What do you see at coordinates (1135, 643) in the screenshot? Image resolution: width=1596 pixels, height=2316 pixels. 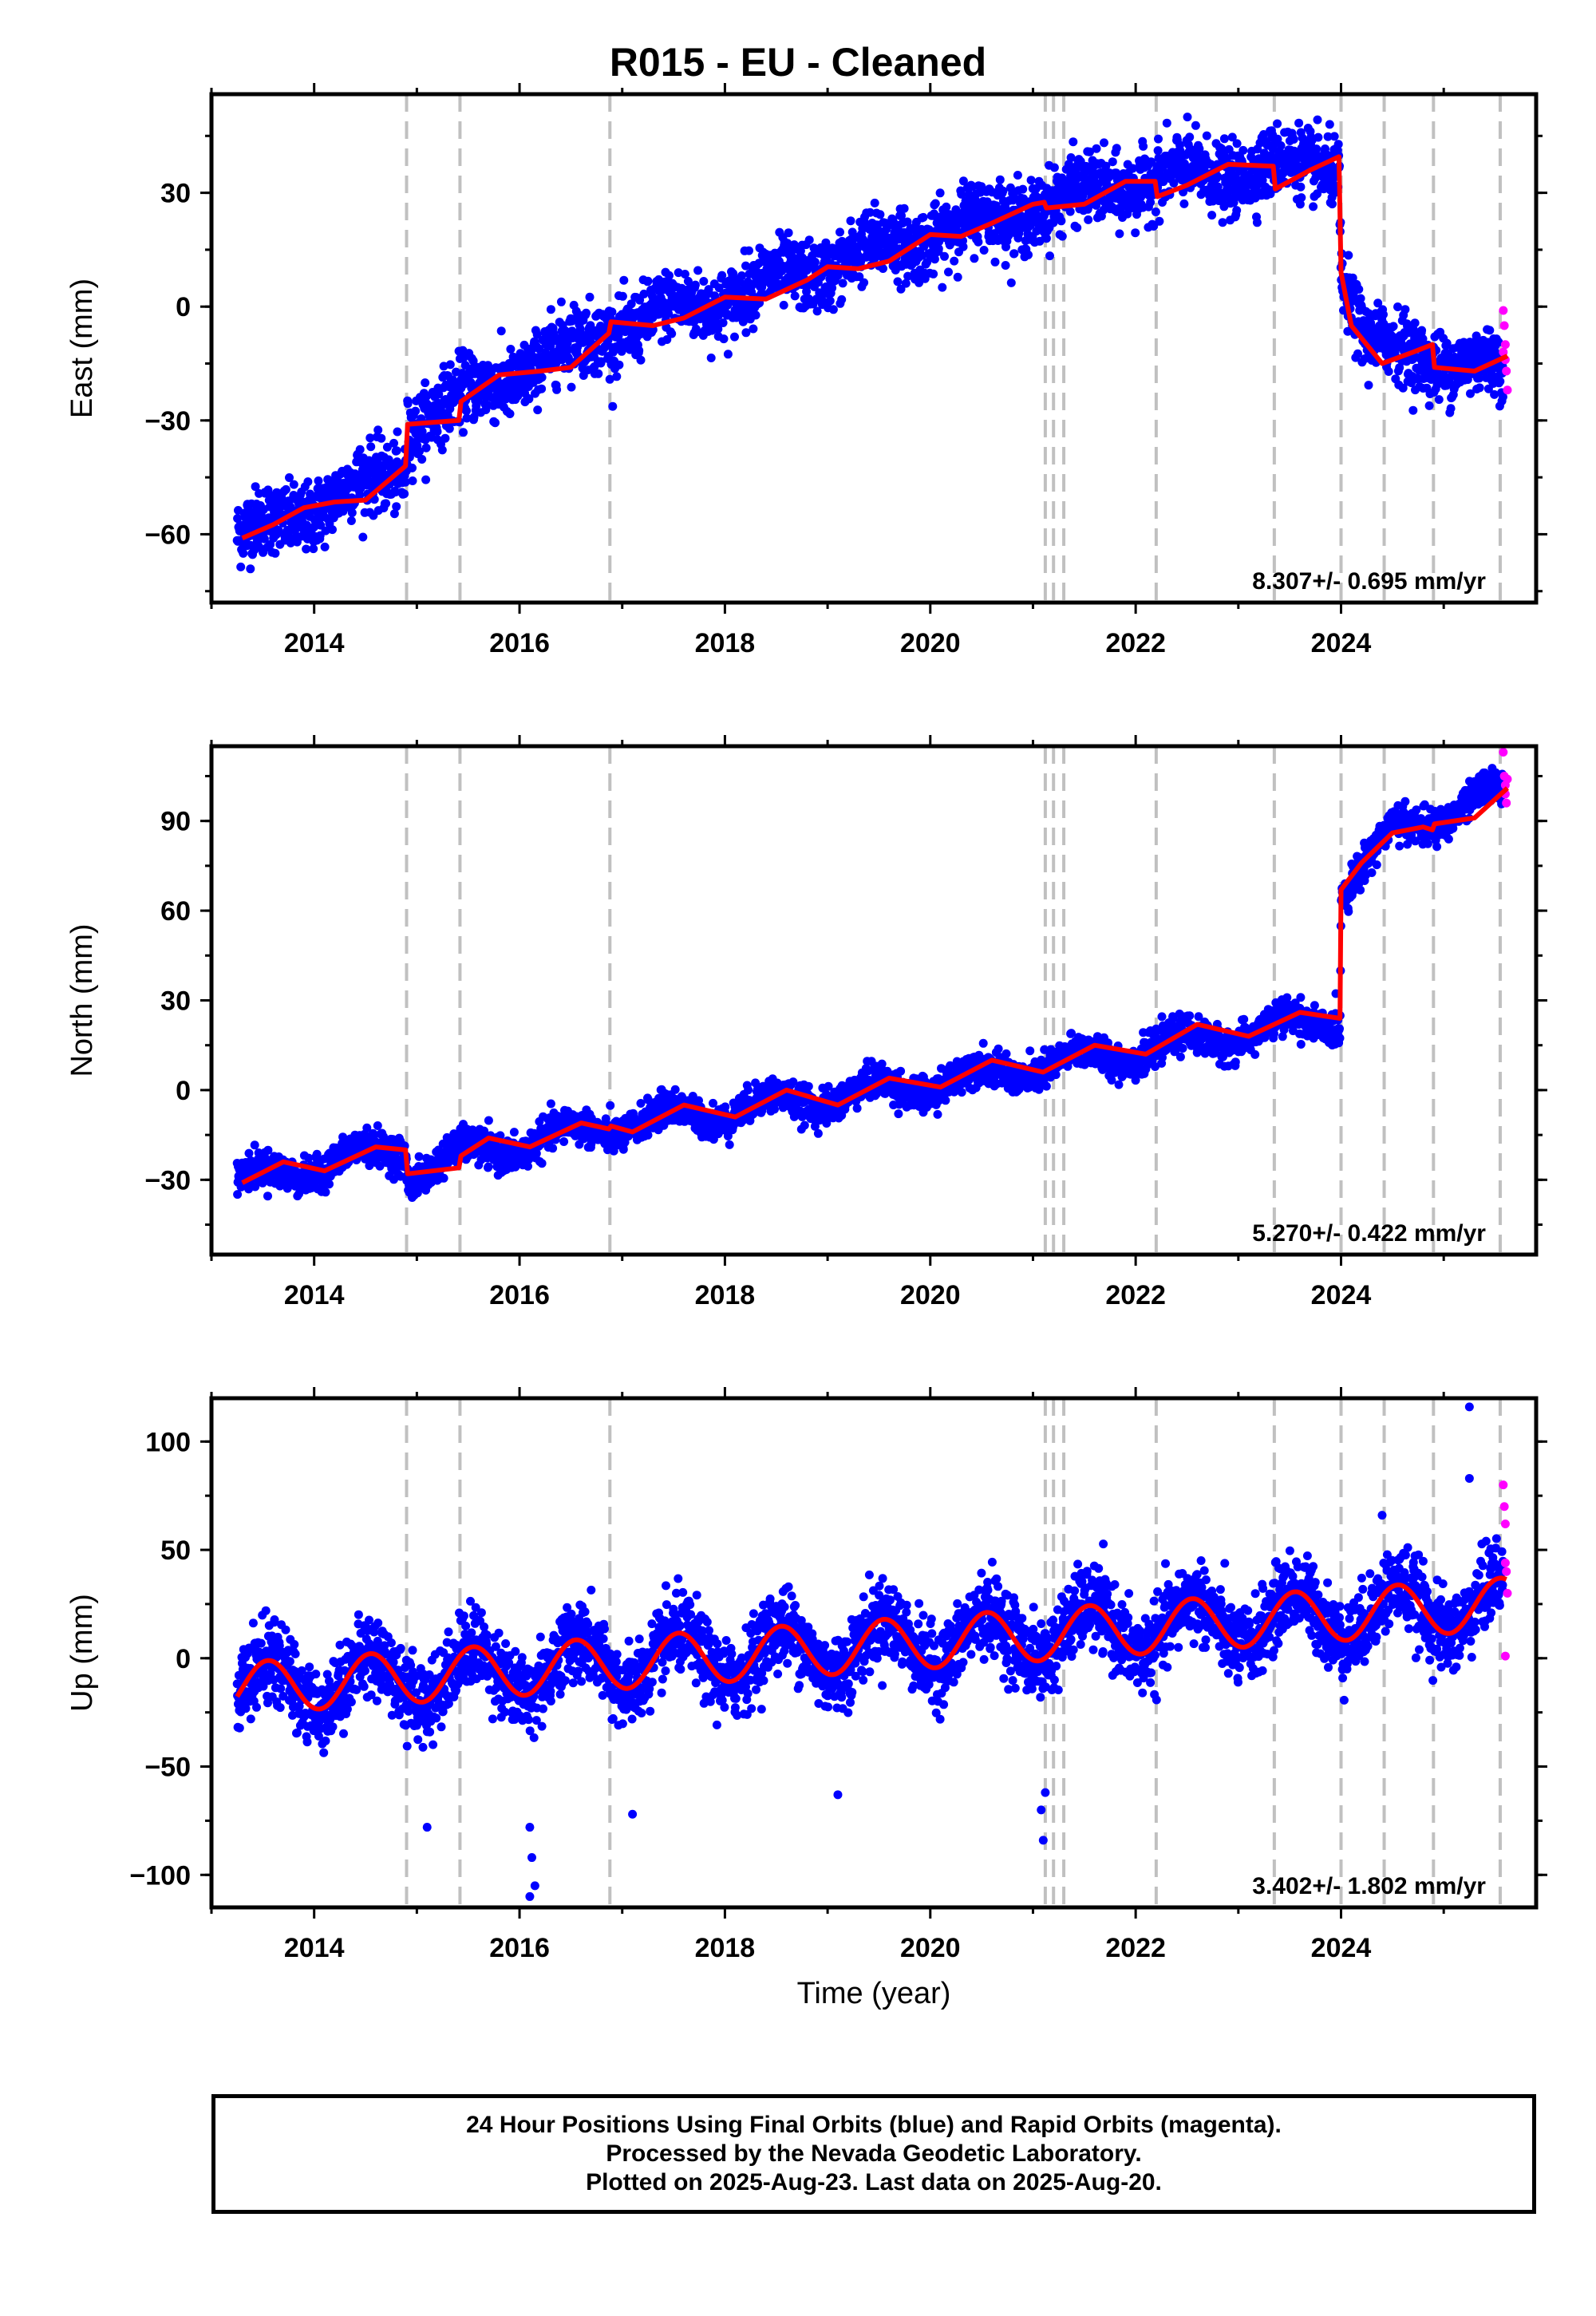 I see `x-tick-label: 2022` at bounding box center [1135, 643].